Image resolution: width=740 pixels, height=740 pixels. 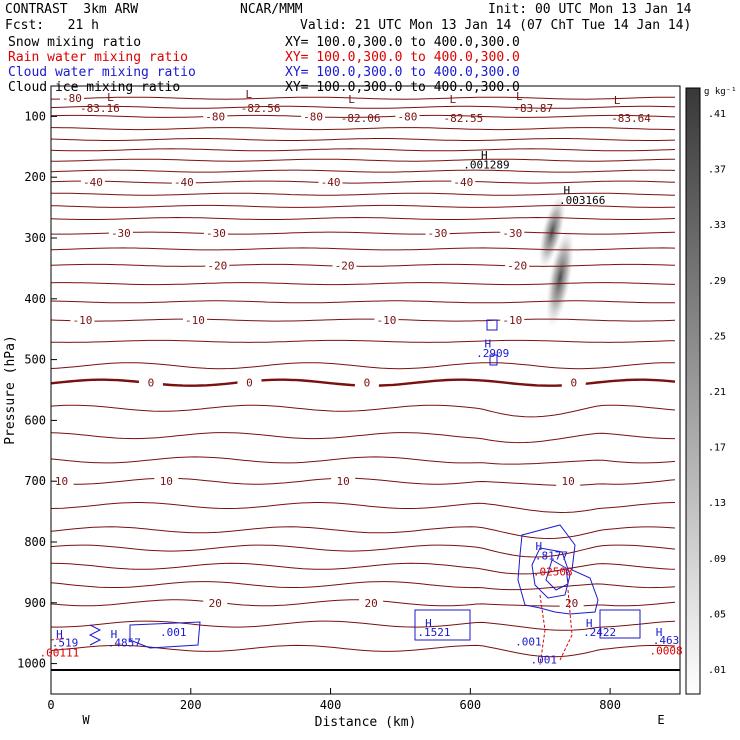 I want to click on field-xy-cloud-water: XY= 100.0,300.0 to 400.0,300.0, so click(x=402, y=72).